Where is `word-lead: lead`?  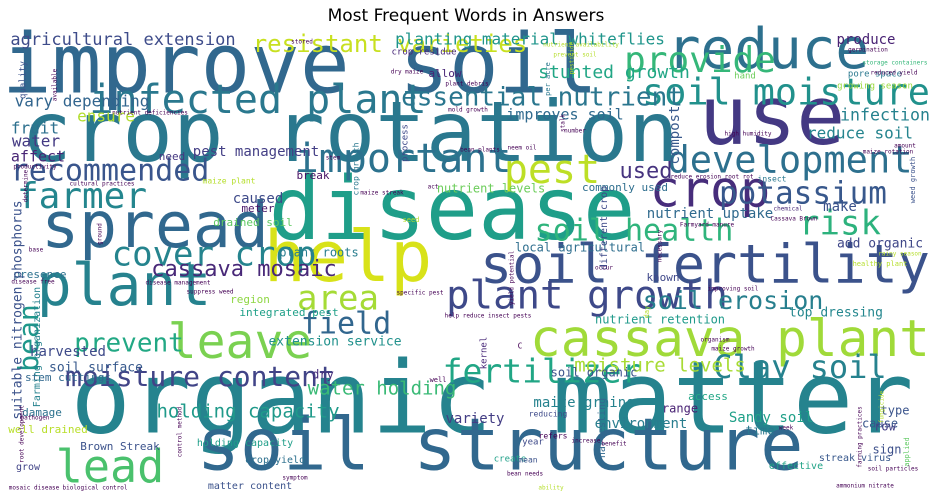 word-lead: lead is located at coordinates (110, 466).